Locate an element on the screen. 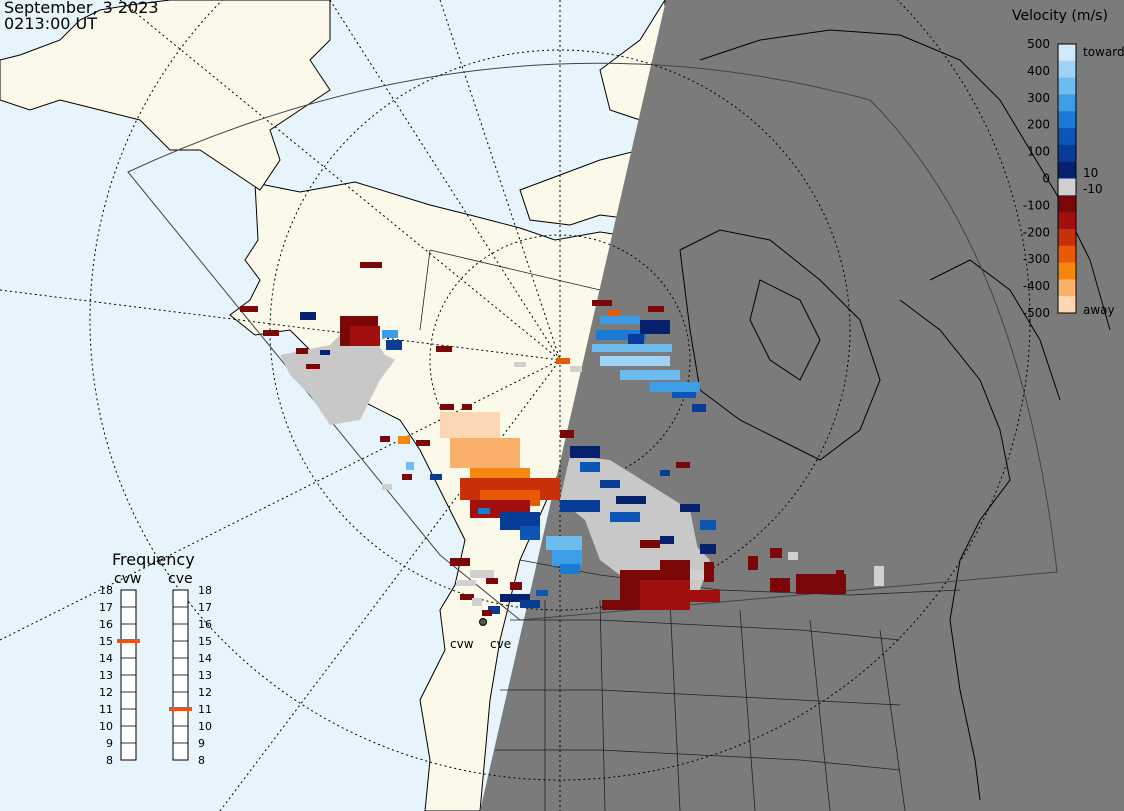 Image resolution: width=1124 pixels, height=811 pixels. frequency-tick-label: 8 is located at coordinates (201, 760).